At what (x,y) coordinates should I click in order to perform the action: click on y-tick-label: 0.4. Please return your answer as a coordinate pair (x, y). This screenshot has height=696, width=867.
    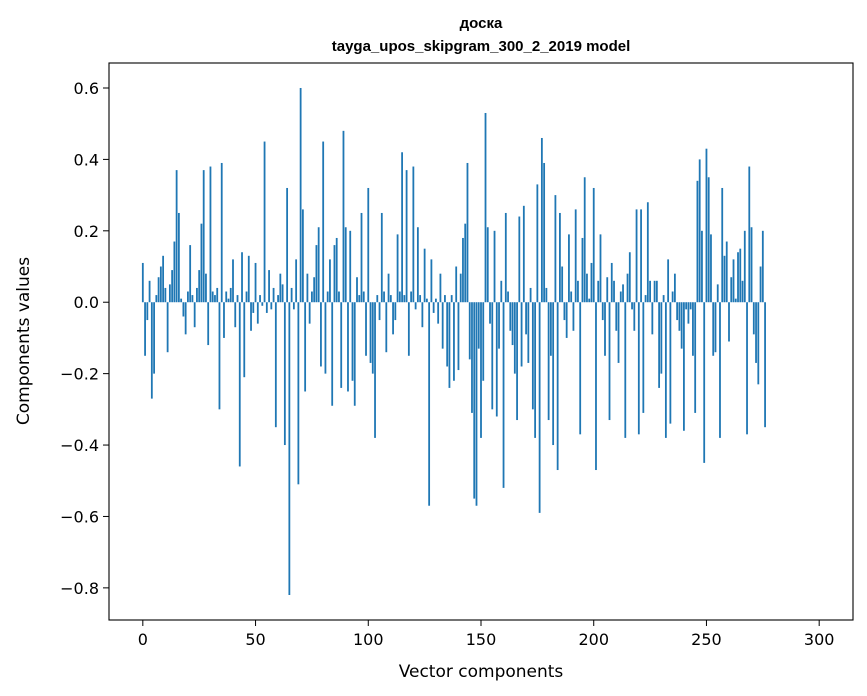
    Looking at the image, I should click on (86, 159).